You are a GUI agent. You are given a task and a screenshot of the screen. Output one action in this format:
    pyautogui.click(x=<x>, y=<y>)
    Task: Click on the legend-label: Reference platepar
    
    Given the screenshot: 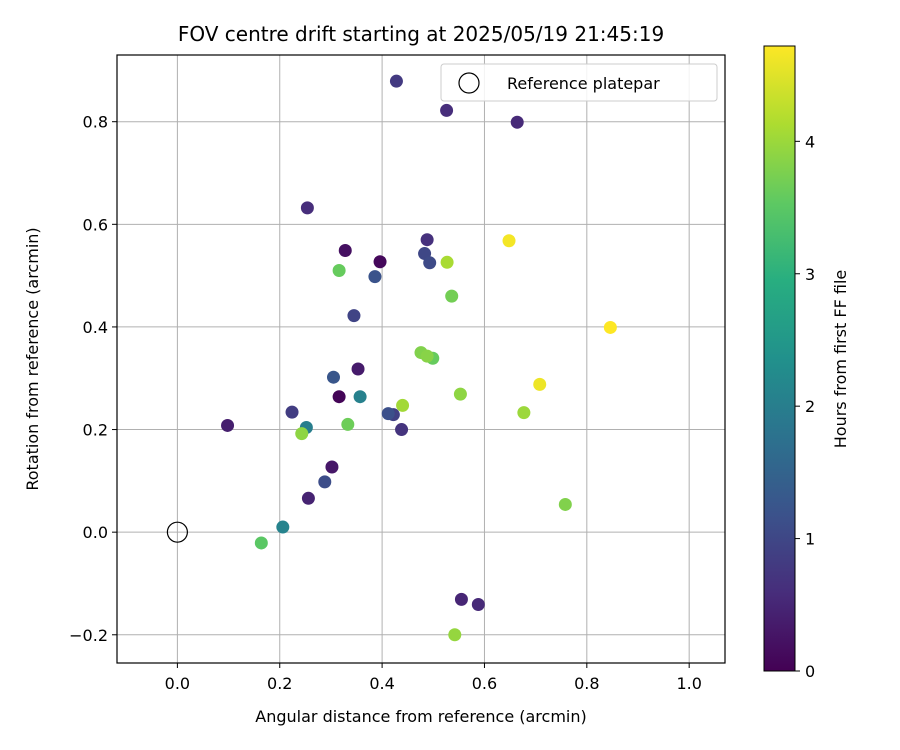 What is the action you would take?
    pyautogui.click(x=583, y=83)
    